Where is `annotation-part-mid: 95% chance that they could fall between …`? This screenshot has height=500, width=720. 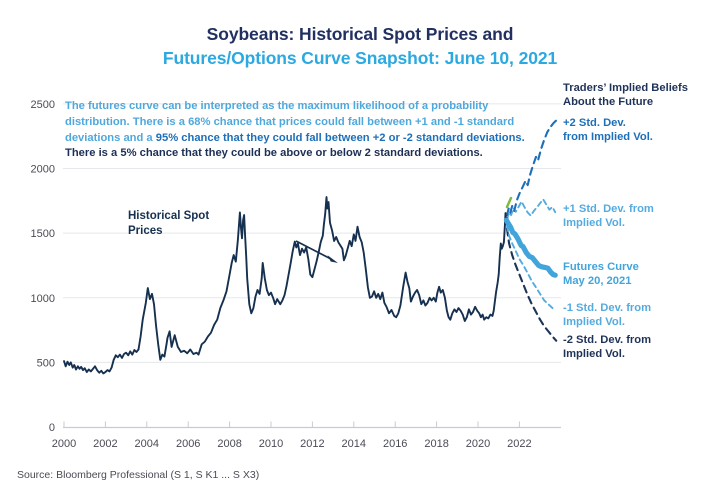
annotation-part-mid: 95% chance that they could fall between … is located at coordinates (340, 137).